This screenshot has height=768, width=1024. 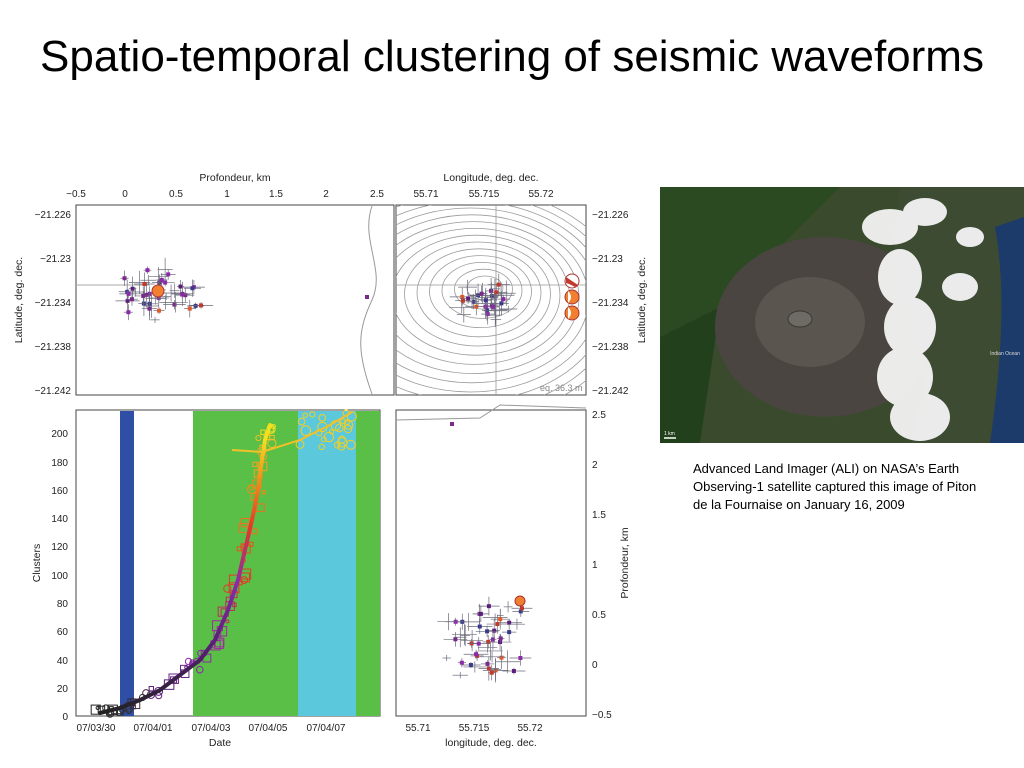 What do you see at coordinates (842, 315) in the screenshot?
I see `satellite-image: Indian Ocean 1 km` at bounding box center [842, 315].